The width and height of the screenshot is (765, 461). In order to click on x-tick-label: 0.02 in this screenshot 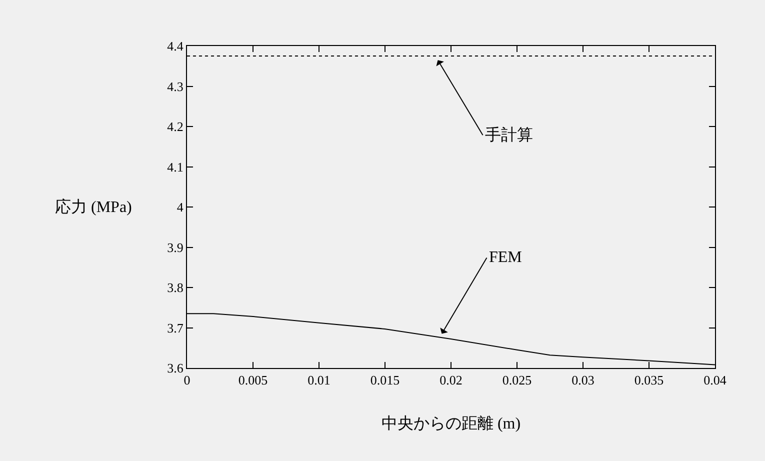, I will do `click(451, 380)`.